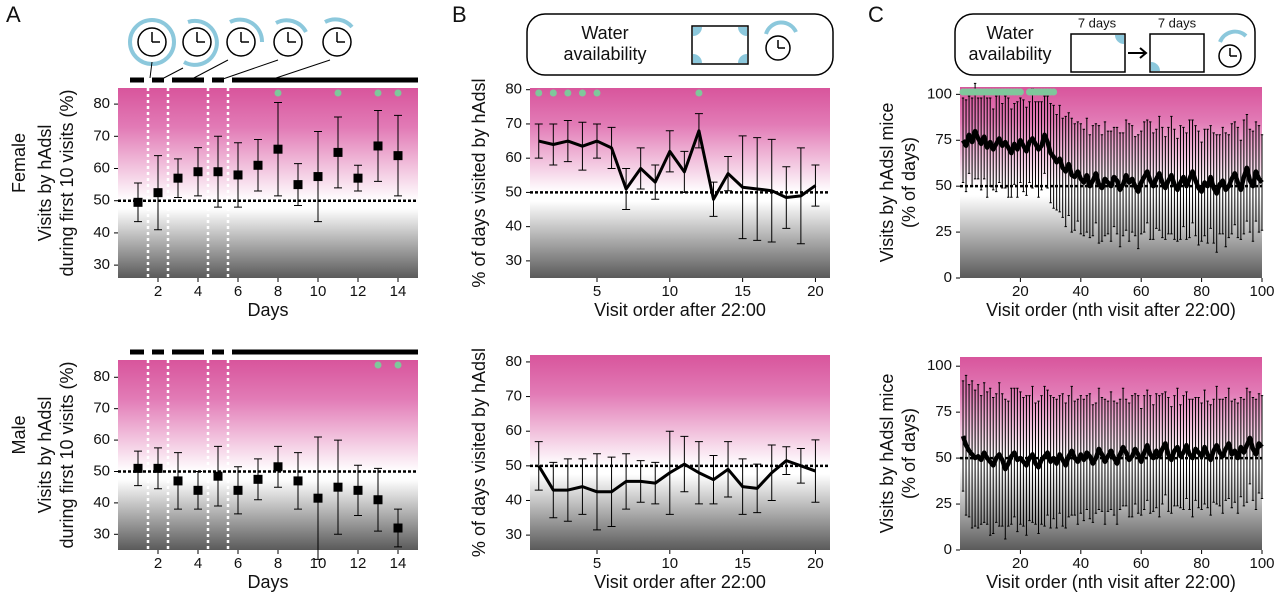 The height and width of the screenshot is (598, 1280). What do you see at coordinates (1138, 53) in the screenshot?
I see `arrow` at bounding box center [1138, 53].